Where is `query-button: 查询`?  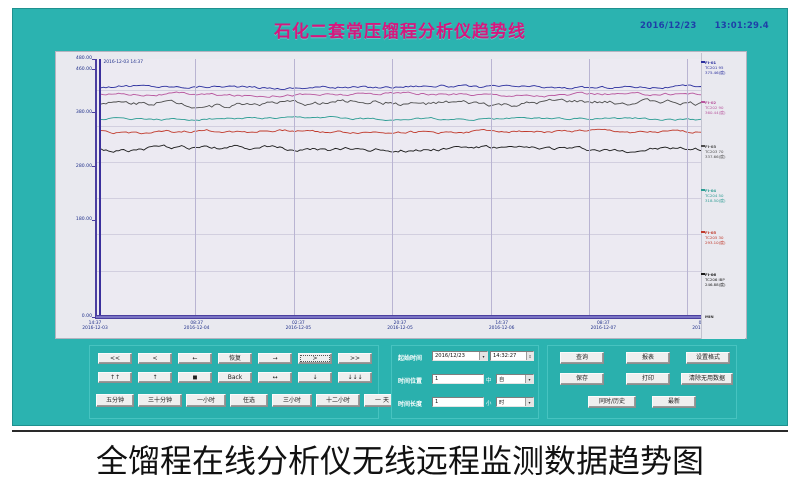 query-button: 查询 is located at coordinates (582, 358).